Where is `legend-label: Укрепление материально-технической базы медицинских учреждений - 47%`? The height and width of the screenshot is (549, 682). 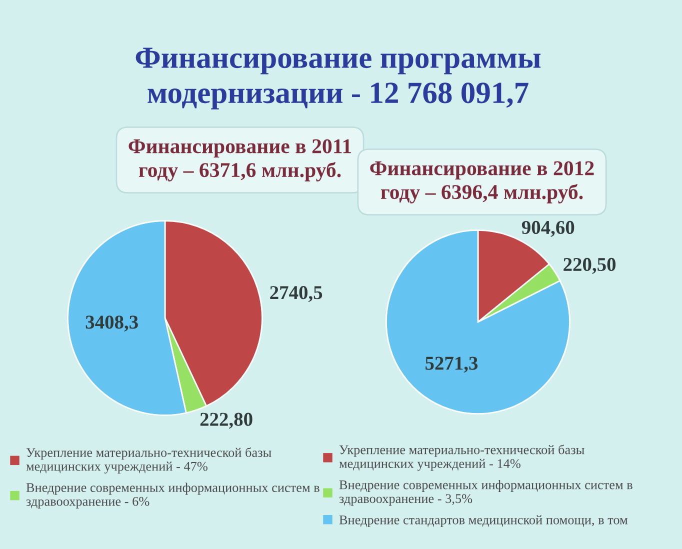
legend-label: Укрепление материально-технической базы медицинских учреждений - 47% is located at coordinates (149, 460).